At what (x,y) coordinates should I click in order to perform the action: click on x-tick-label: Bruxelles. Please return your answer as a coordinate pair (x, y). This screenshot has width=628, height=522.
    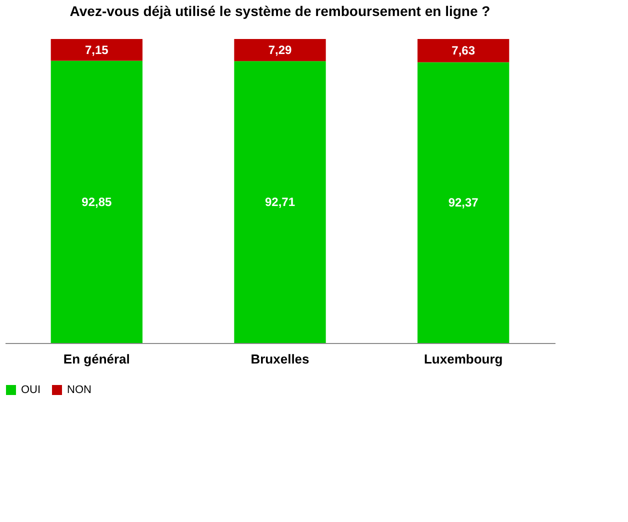
    Looking at the image, I should click on (280, 359).